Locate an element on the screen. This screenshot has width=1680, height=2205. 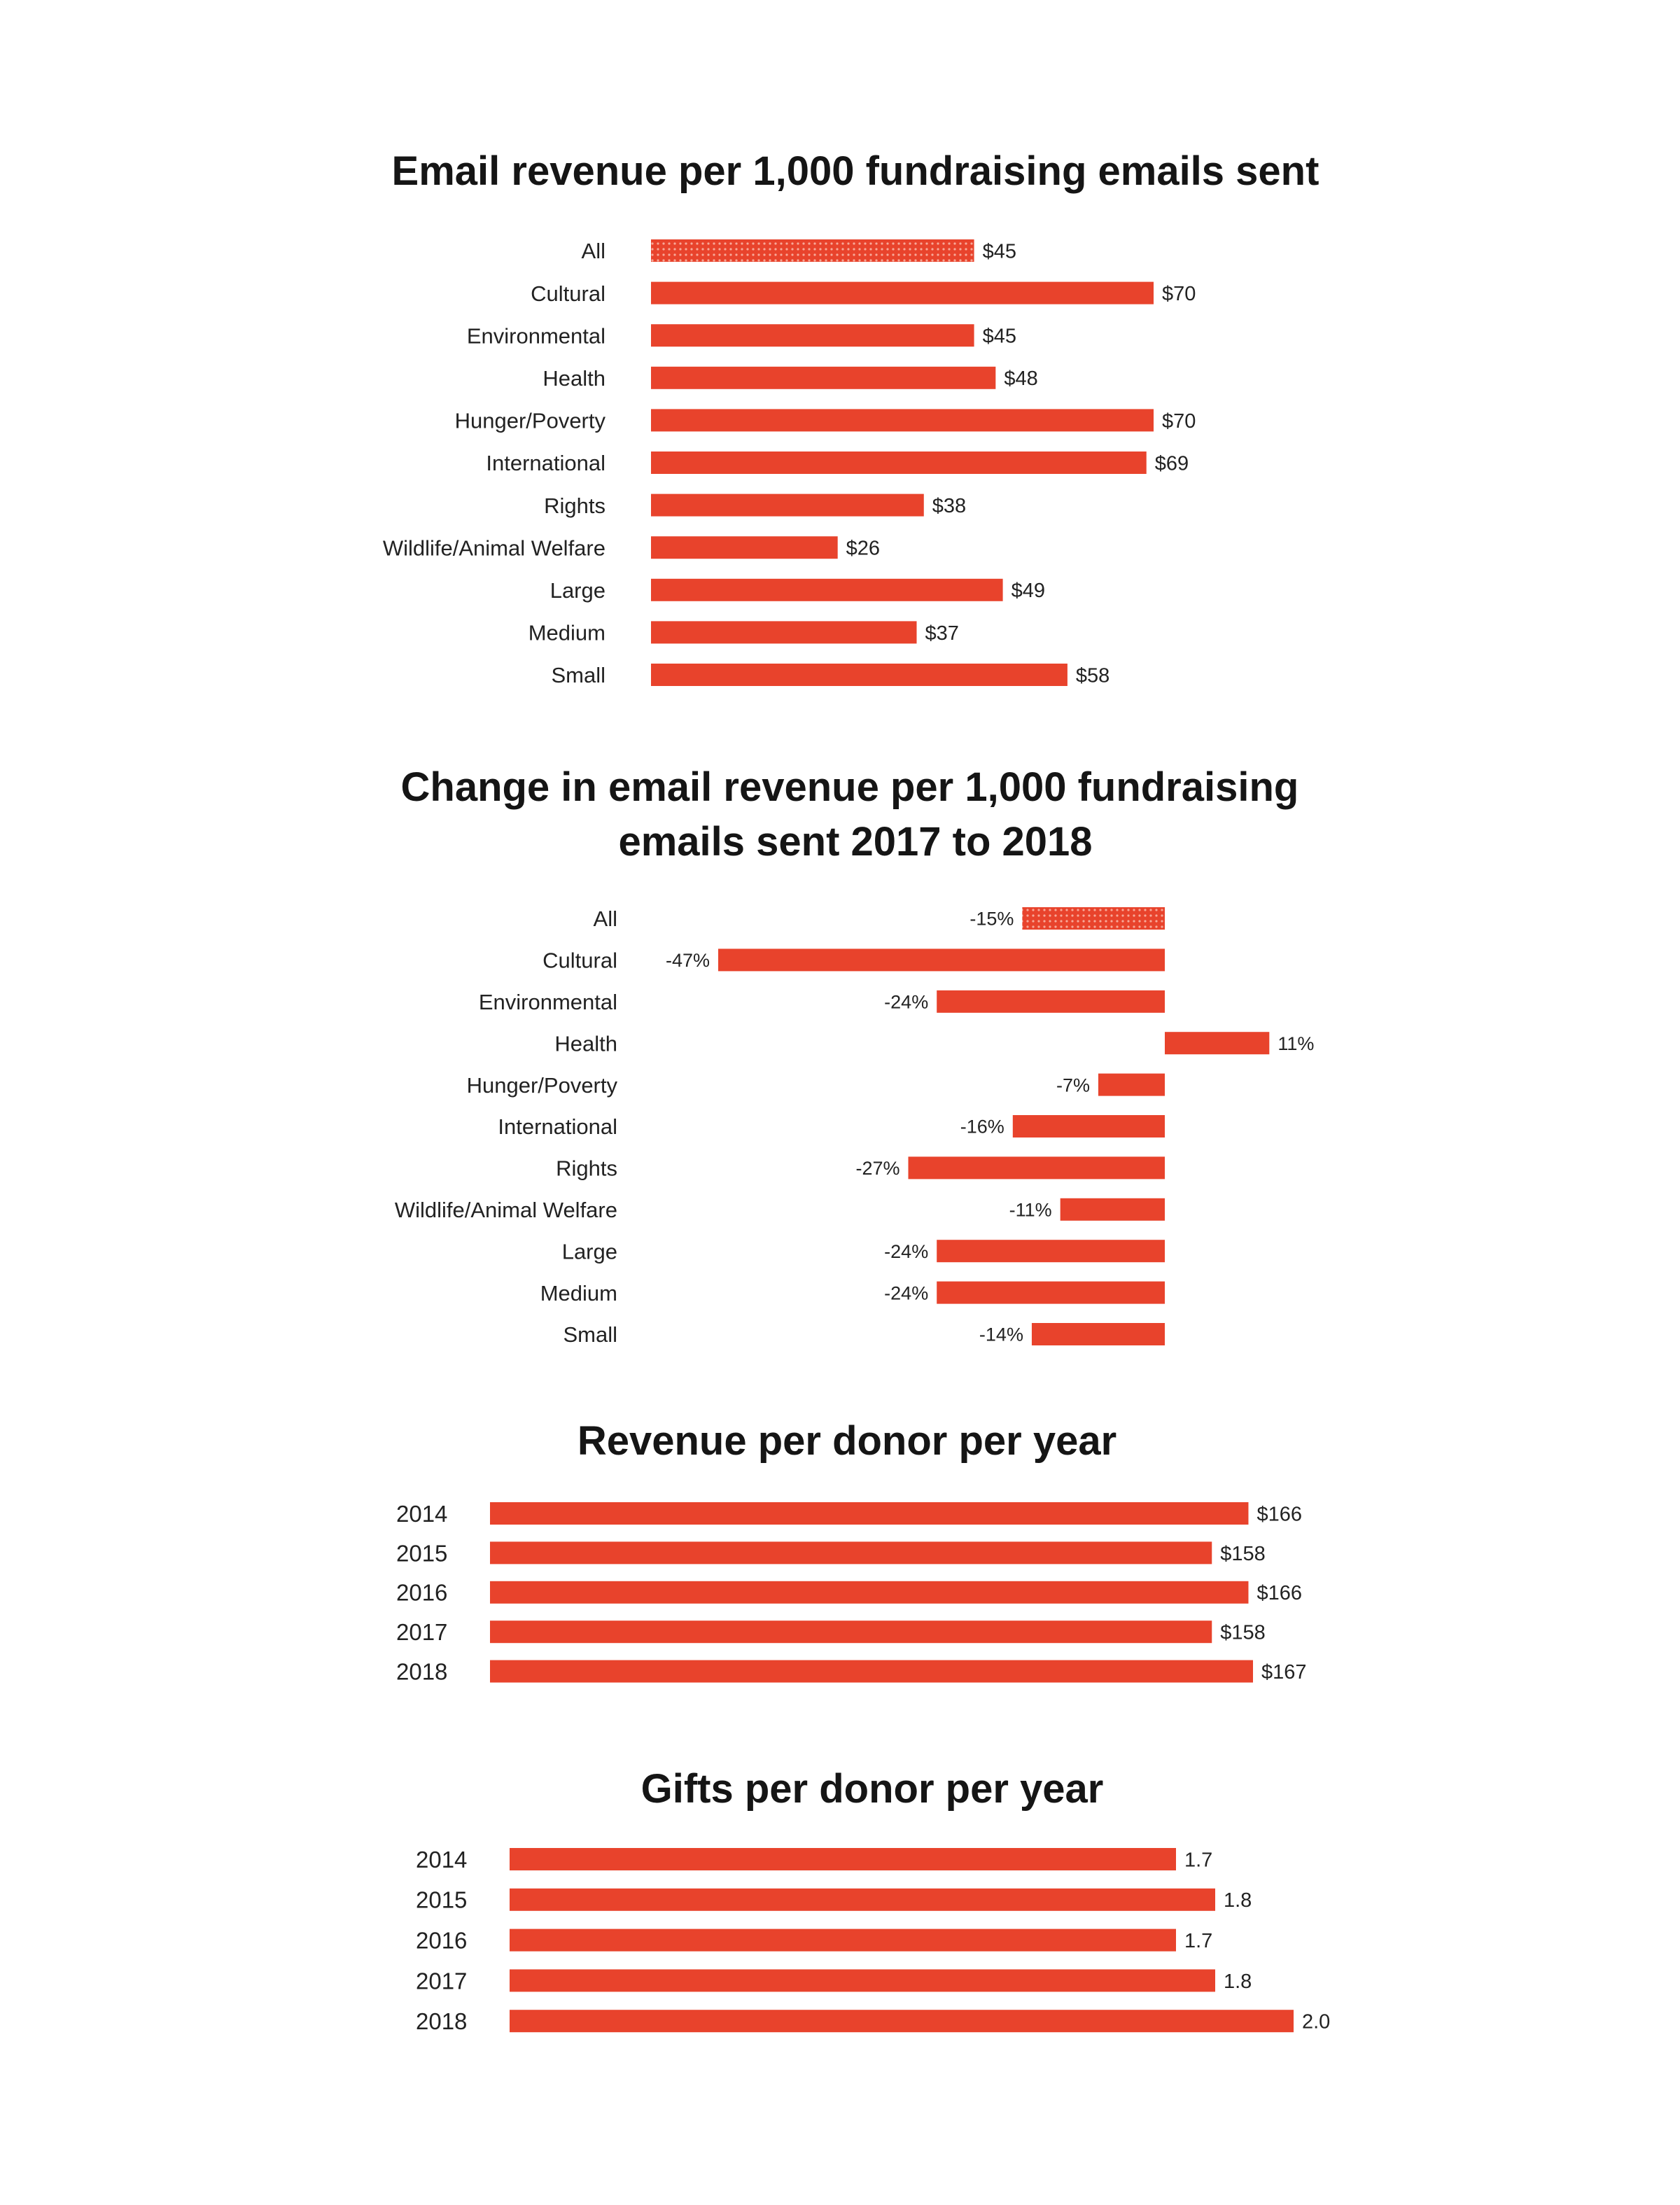
gifts-per-donor-value-label: 1.8 is located at coordinates (1238, 1981).